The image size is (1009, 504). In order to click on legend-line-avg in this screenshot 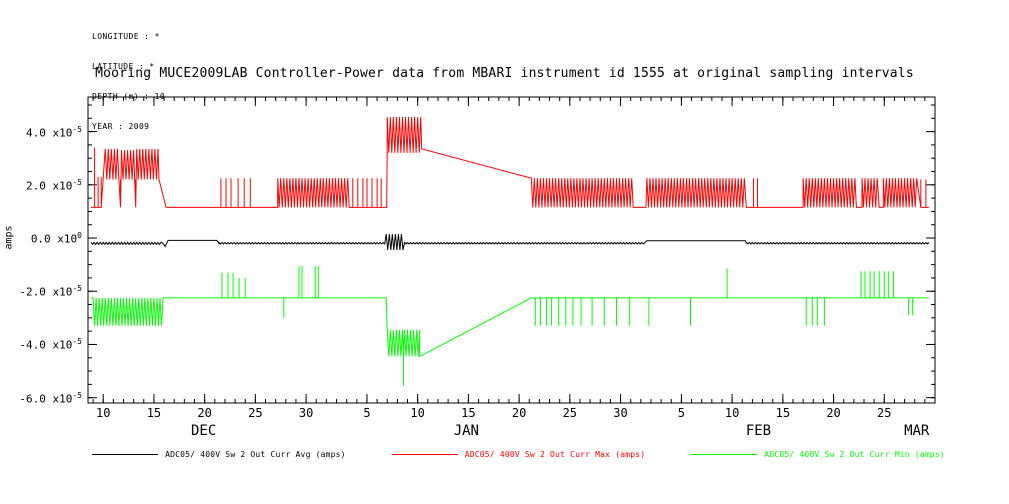, I will do `click(125, 454)`.